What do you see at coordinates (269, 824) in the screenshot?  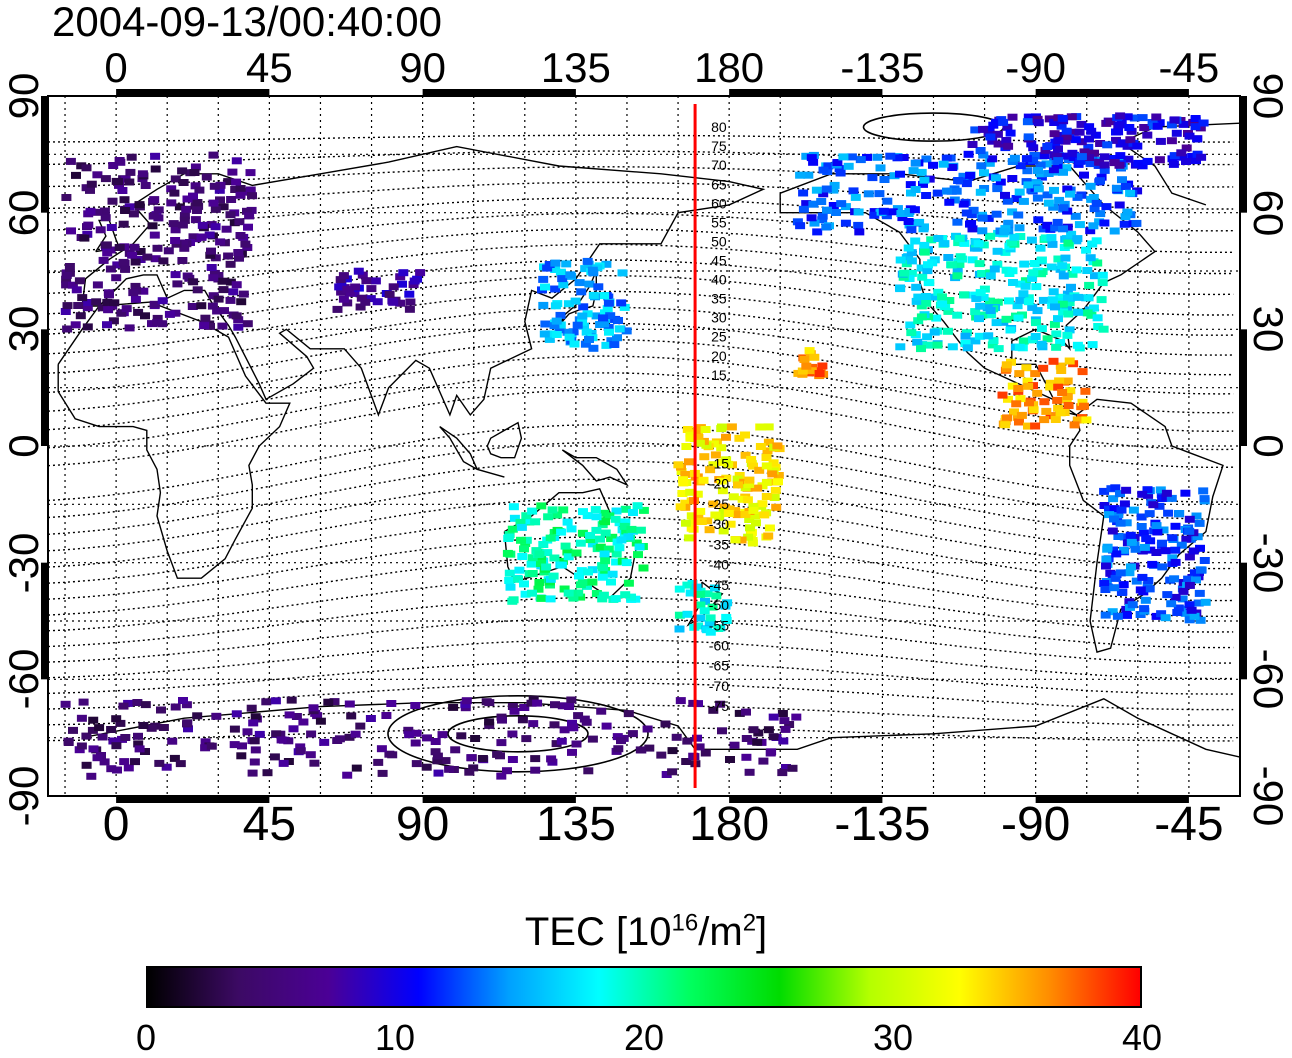 I see `x-tick-label-bottom: 45` at bounding box center [269, 824].